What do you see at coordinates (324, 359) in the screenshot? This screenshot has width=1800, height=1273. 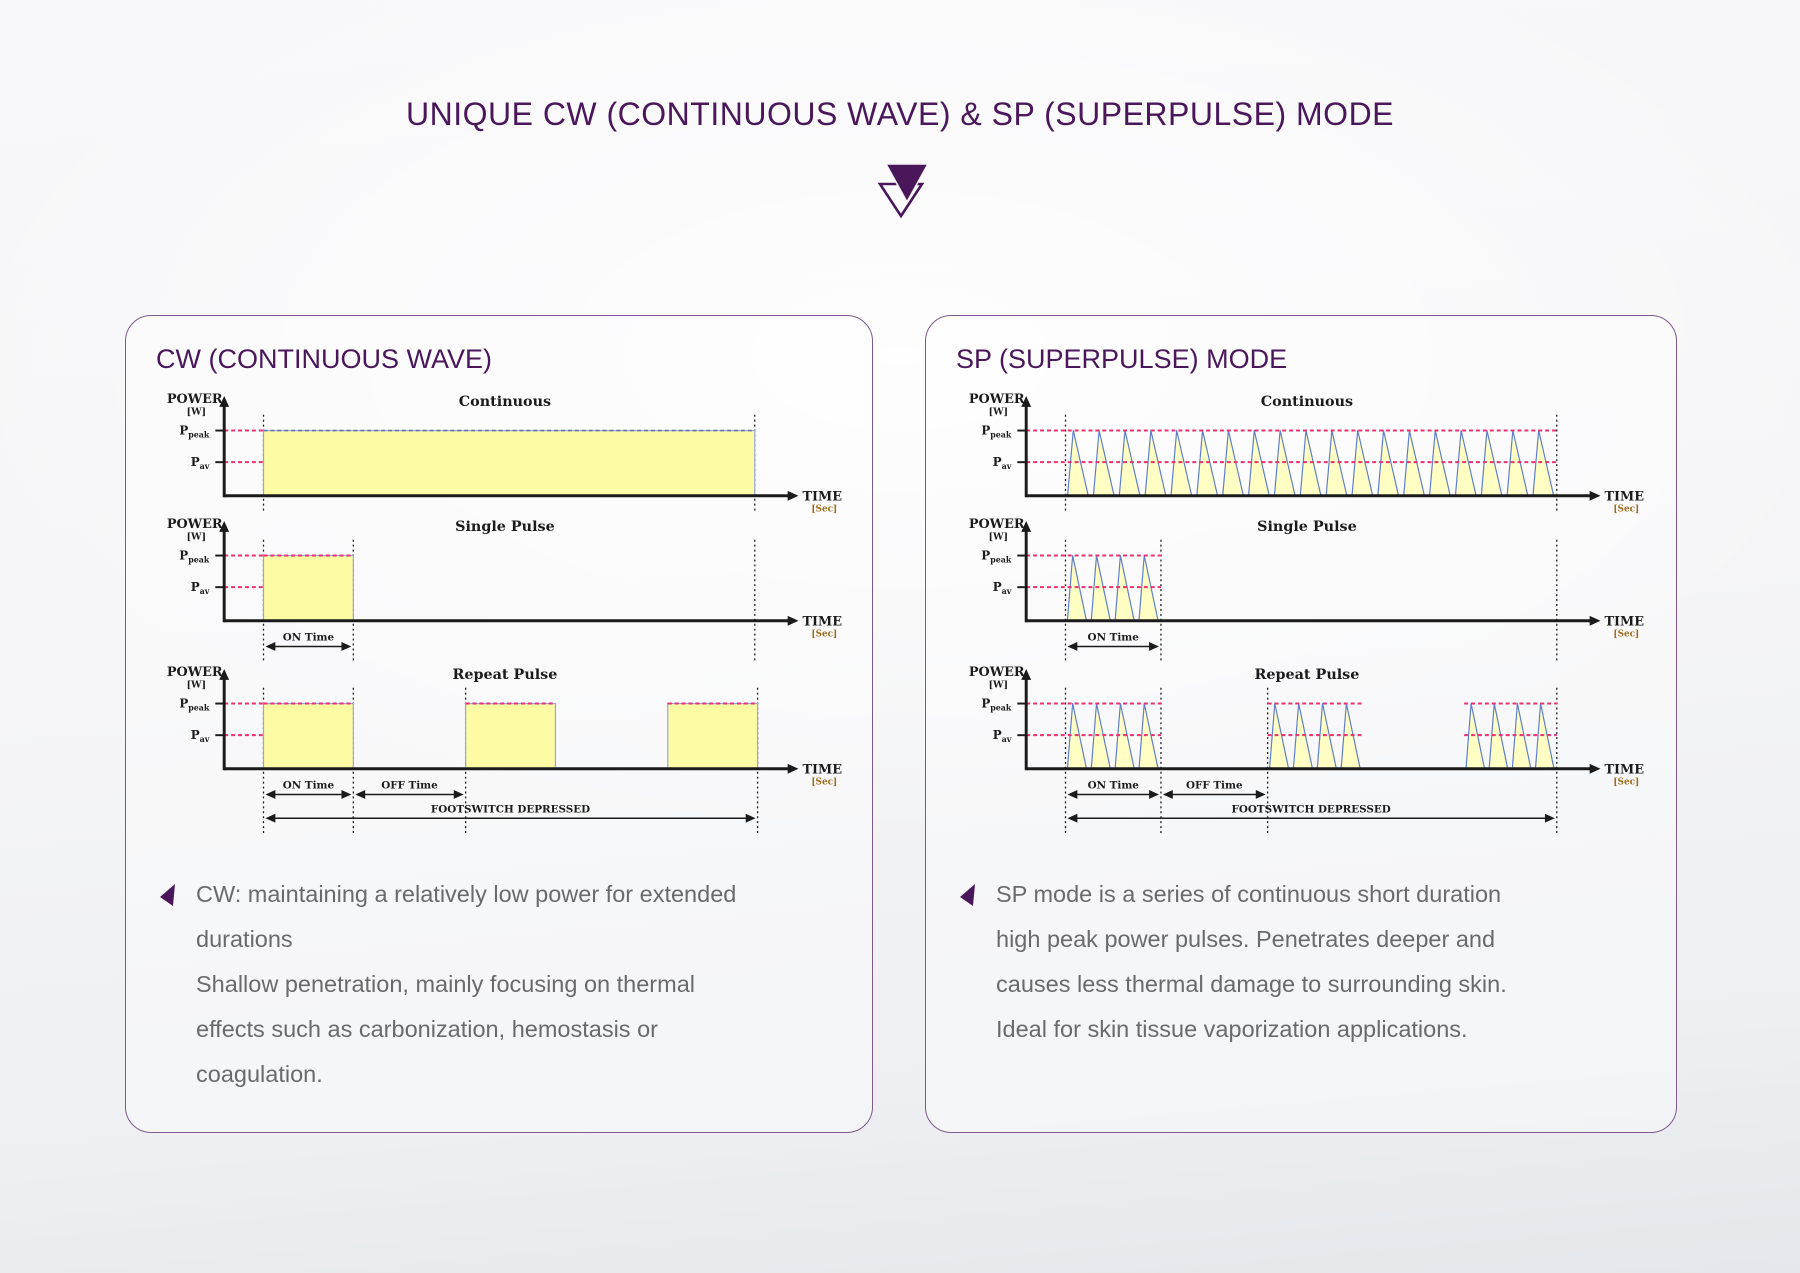 I see `panel-cw-heading: CW (CONTINUOUS WAVE)` at bounding box center [324, 359].